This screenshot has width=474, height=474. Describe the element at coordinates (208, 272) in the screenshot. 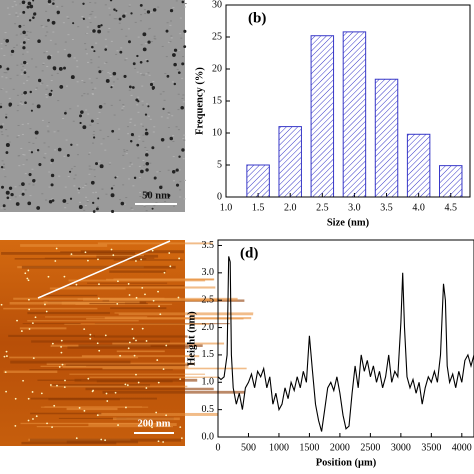

I see `y-tick-label: 3.0` at that location.